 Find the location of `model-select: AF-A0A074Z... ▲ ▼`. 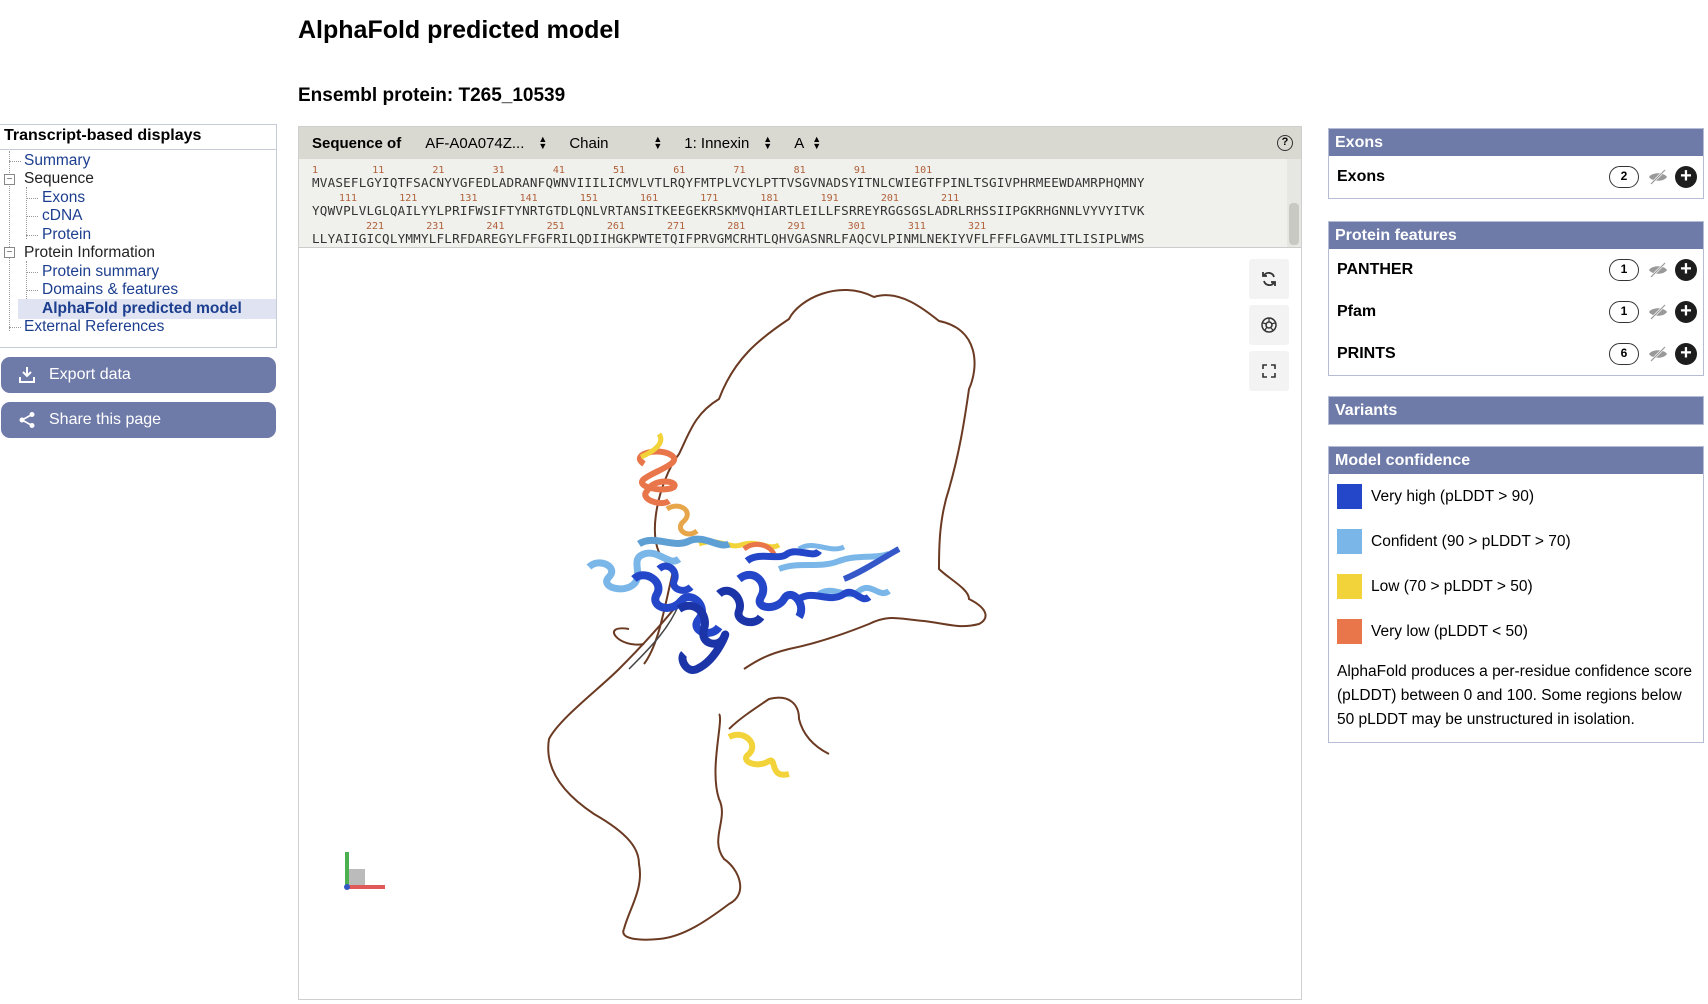

model-select: AF-A0A074Z... ▲ ▼ is located at coordinates (486, 143).